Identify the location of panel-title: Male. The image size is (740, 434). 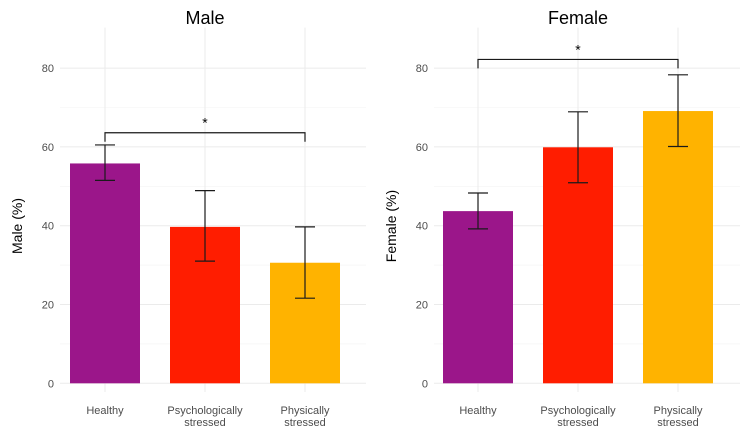
(204, 18).